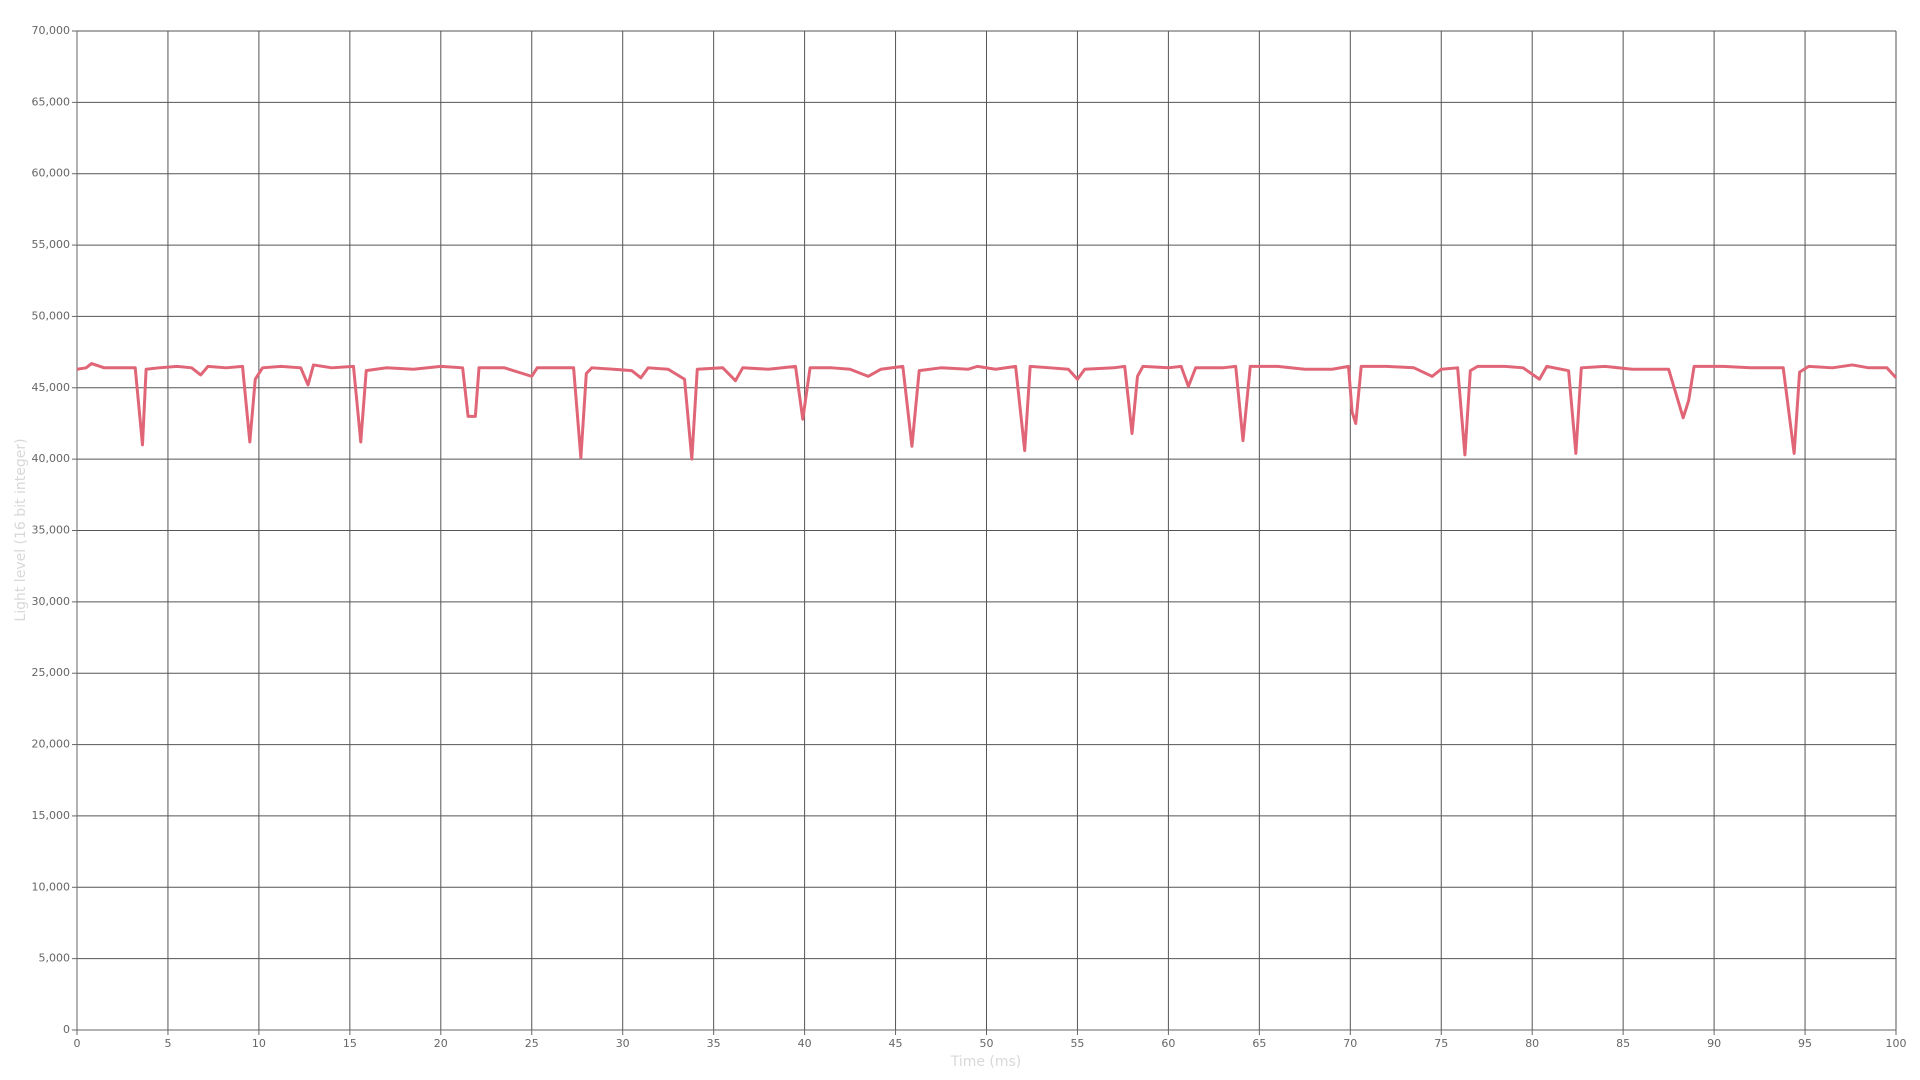 The height and width of the screenshot is (1080, 1920). I want to click on data-line, so click(987, 411).